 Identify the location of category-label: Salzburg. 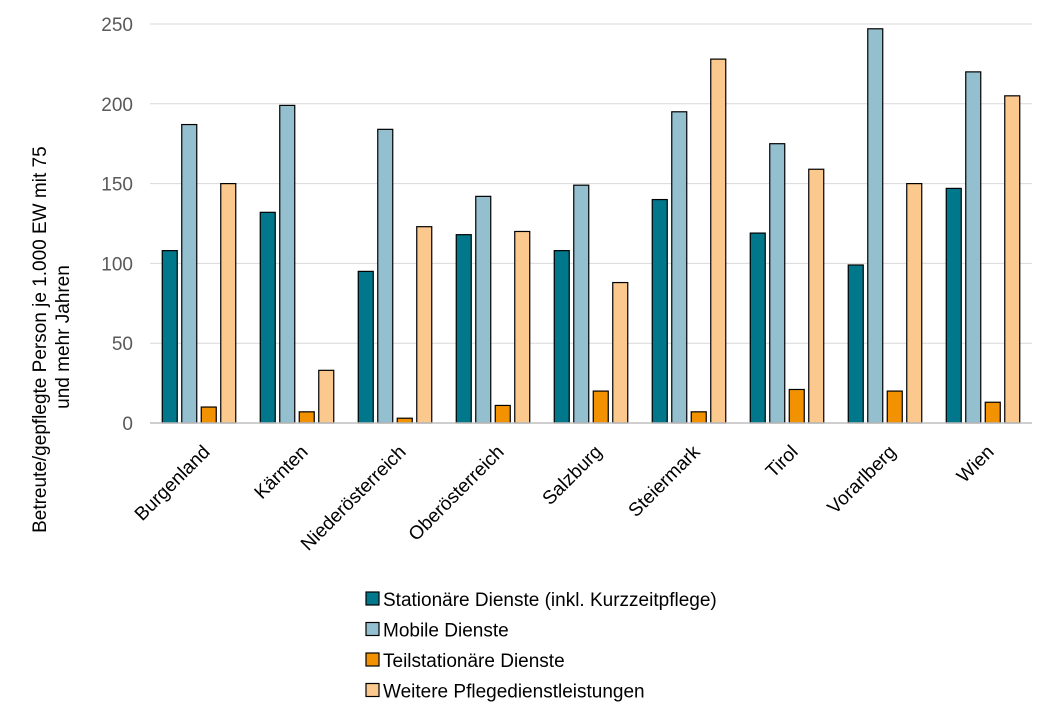
(573, 476).